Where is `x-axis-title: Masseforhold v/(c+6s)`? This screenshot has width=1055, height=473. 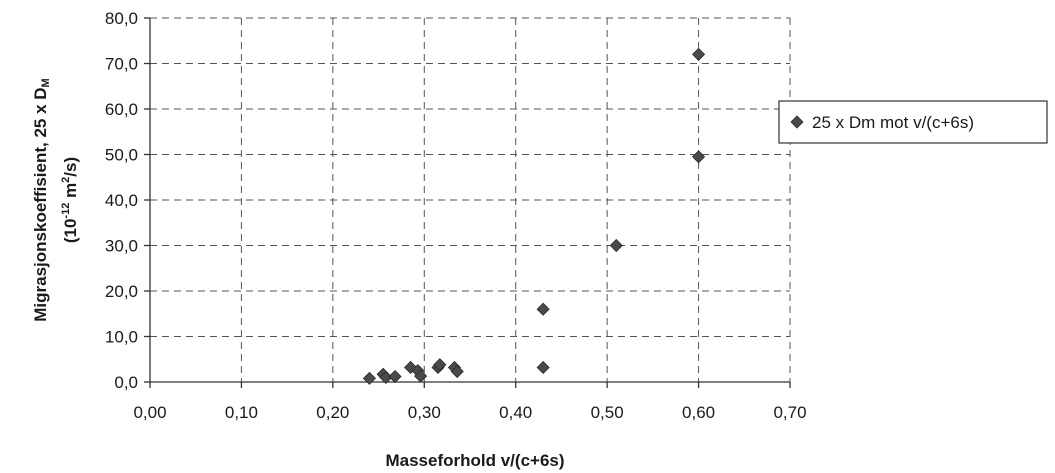 x-axis-title: Masseforhold v/(c+6s) is located at coordinates (474, 460).